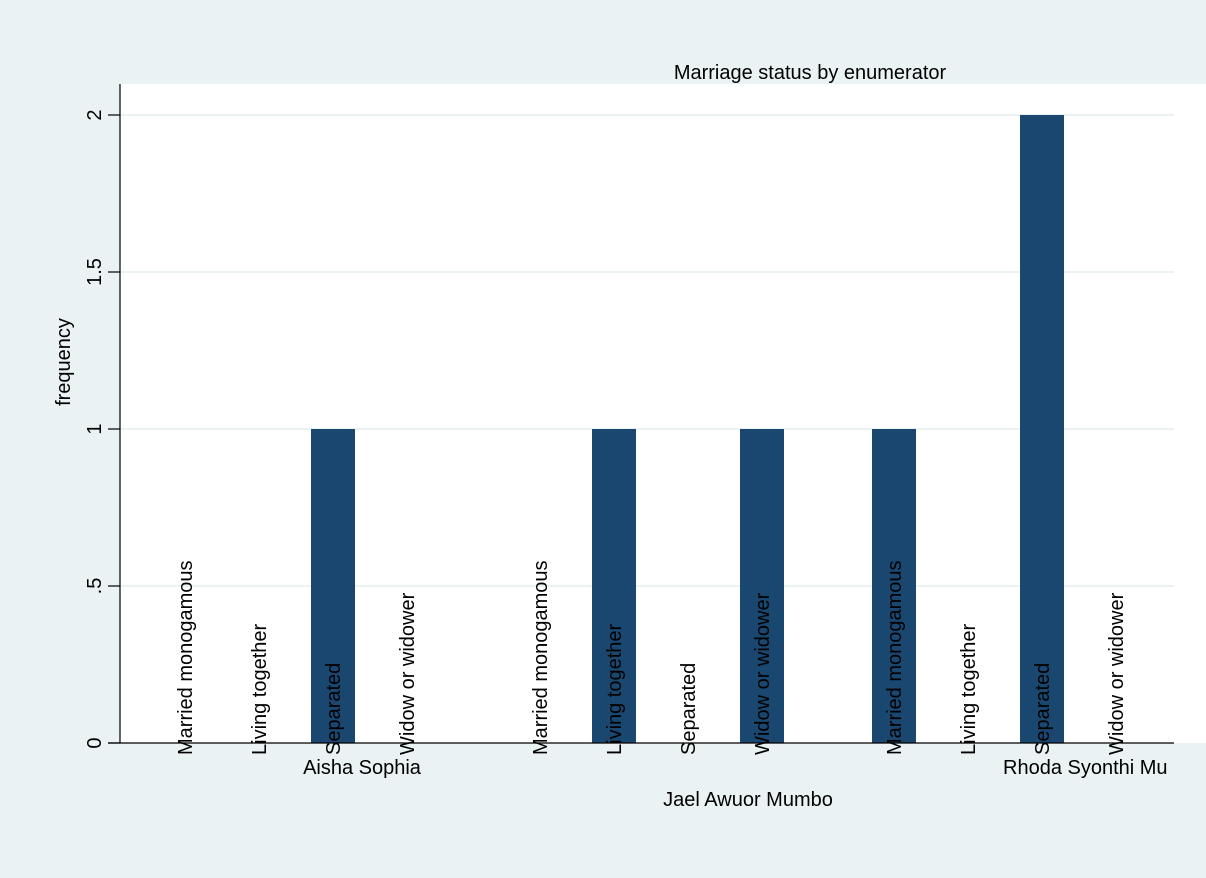  What do you see at coordinates (362, 768) in the screenshot?
I see `group-label: Aisha Sophia` at bounding box center [362, 768].